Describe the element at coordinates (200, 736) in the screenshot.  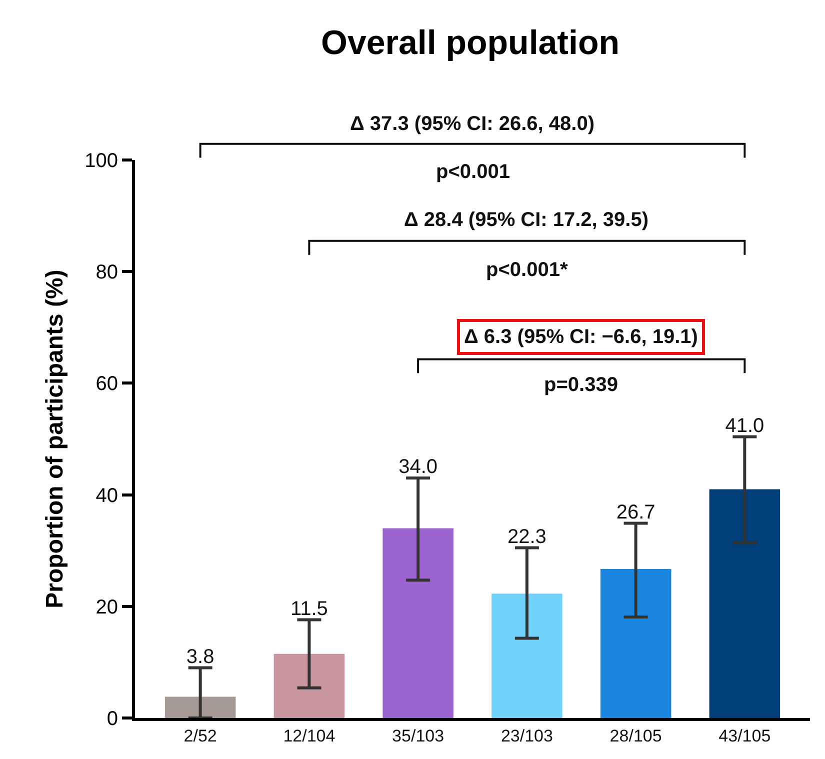
I see `x-tick-label: 2/52` at that location.